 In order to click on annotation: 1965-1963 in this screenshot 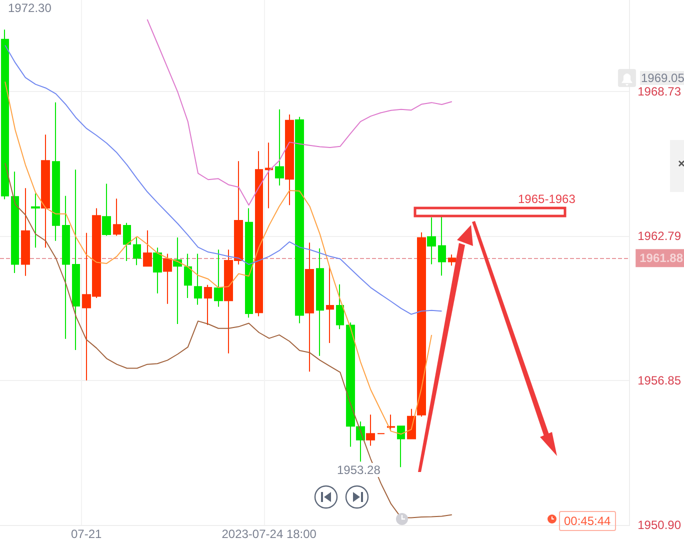, I will do `click(547, 199)`.